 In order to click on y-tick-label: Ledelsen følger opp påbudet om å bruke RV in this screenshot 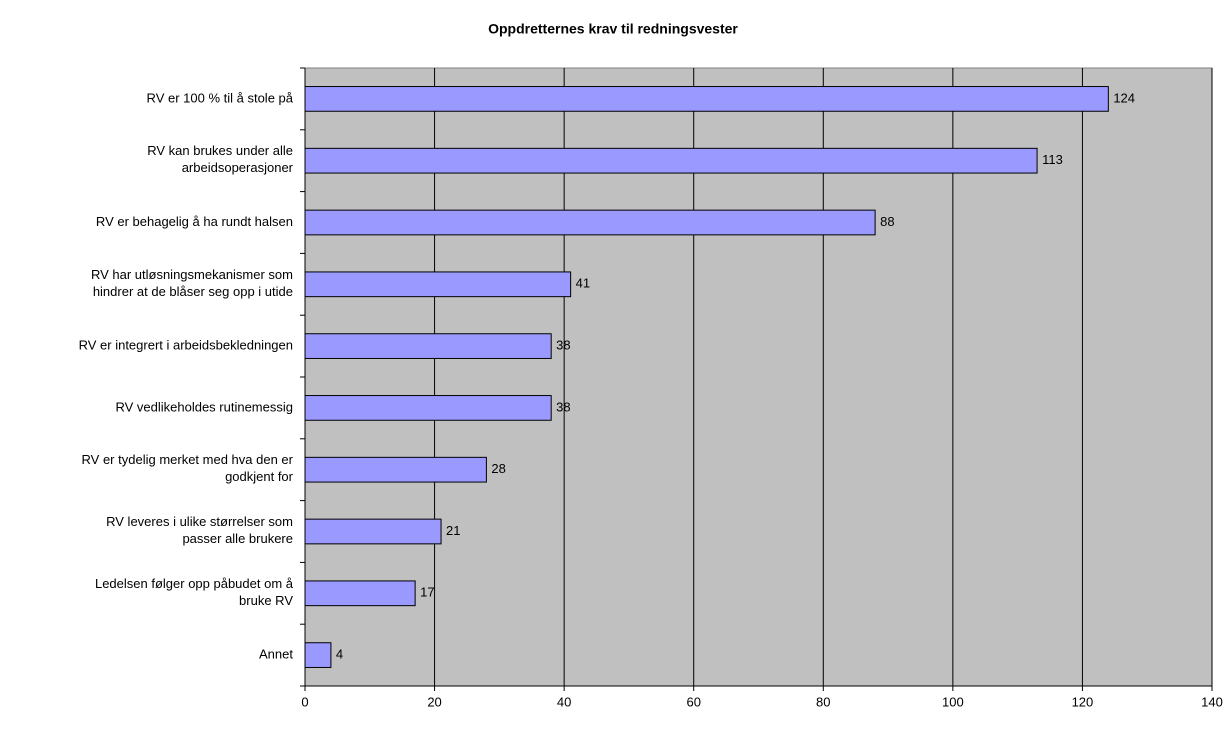, I will do `click(194, 592)`.